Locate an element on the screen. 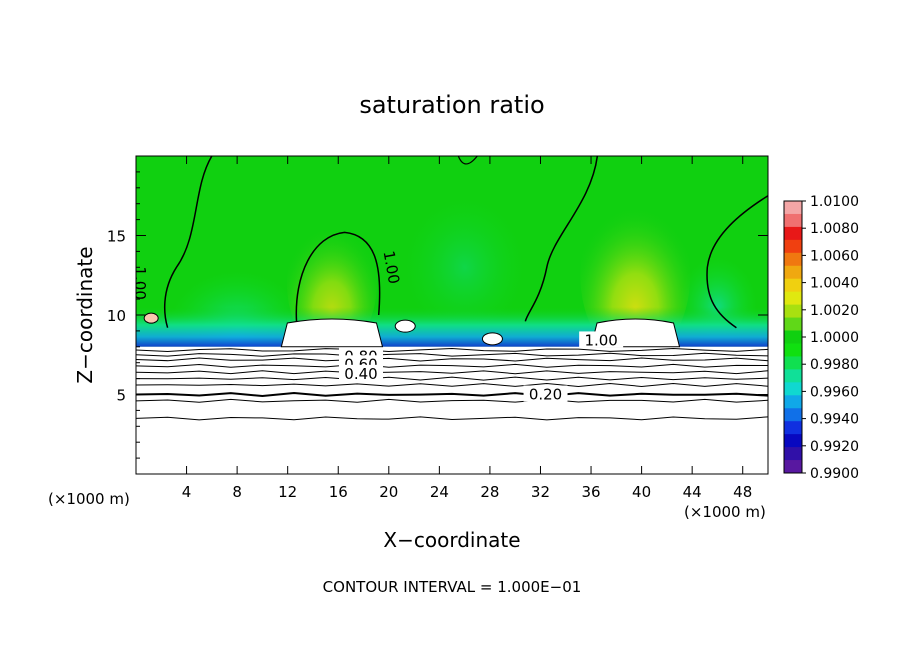 The height and width of the screenshot is (654, 904). x-tick-label: 32 is located at coordinates (540, 492).